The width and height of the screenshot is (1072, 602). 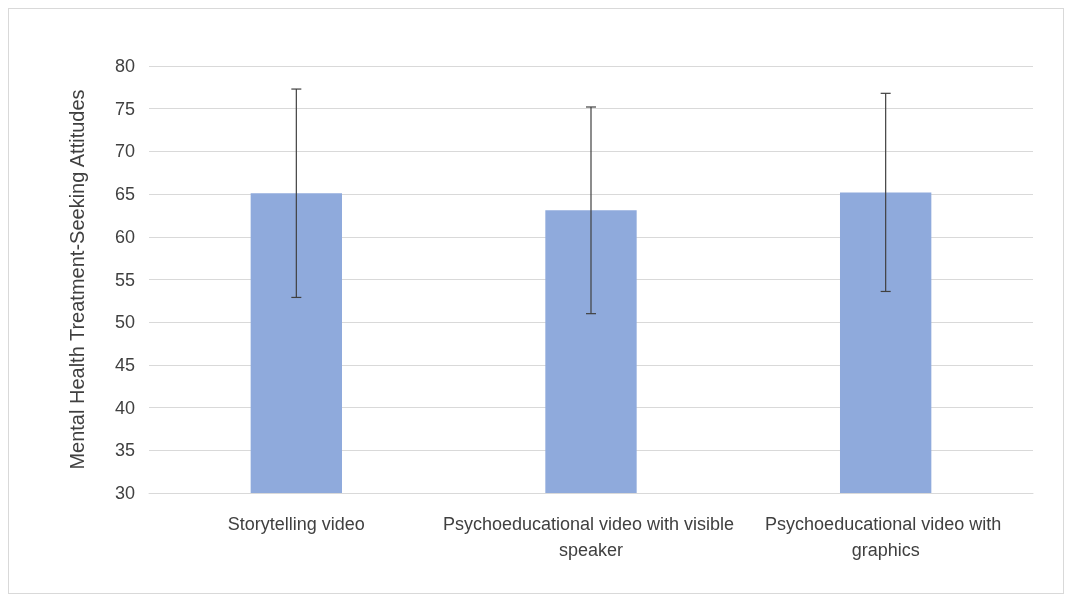 I want to click on y-tick-label: 50, so click(x=124, y=322).